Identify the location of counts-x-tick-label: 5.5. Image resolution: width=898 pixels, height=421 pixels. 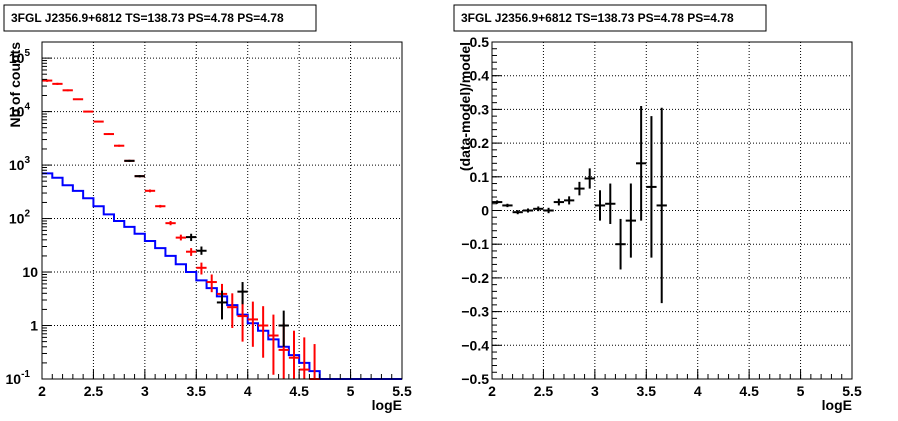
(402, 391).